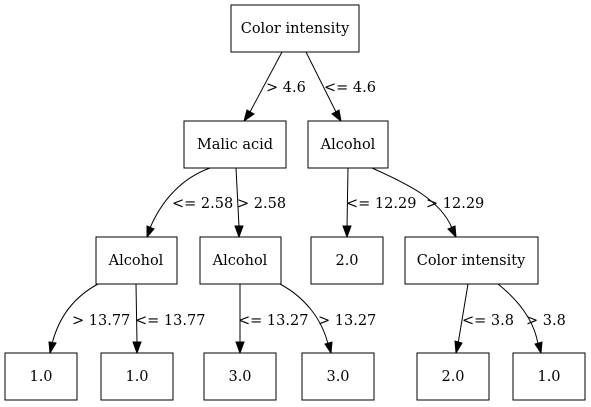 The image size is (591, 407). I want to click on node-leaf-3-0-a-label: 3.0, so click(239, 377).